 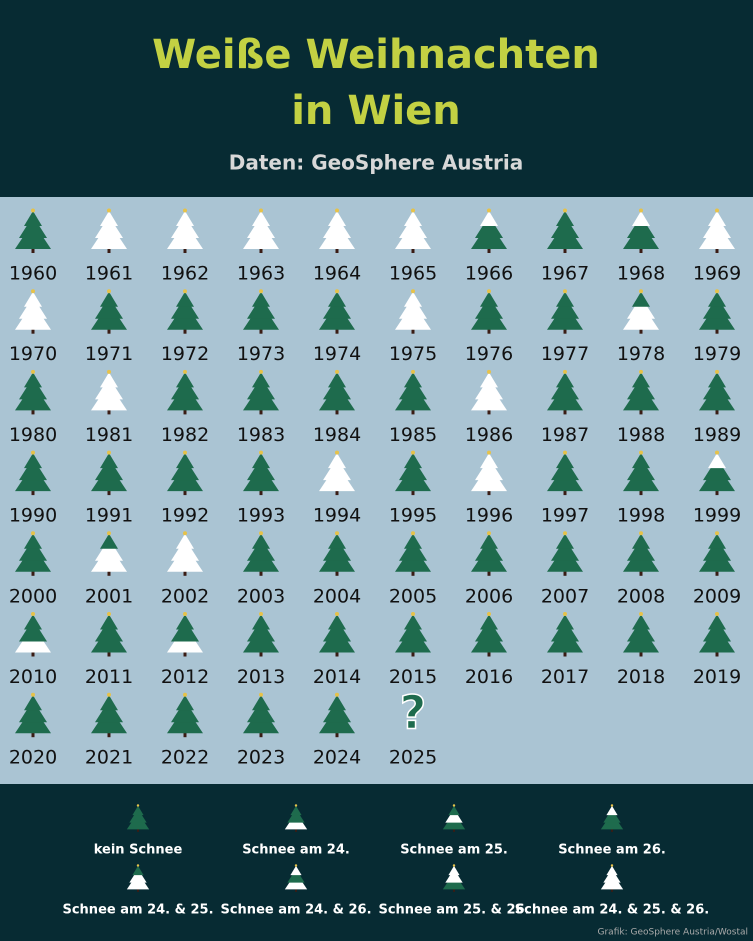 What do you see at coordinates (185, 677) in the screenshot?
I see `year-label: 2012` at bounding box center [185, 677].